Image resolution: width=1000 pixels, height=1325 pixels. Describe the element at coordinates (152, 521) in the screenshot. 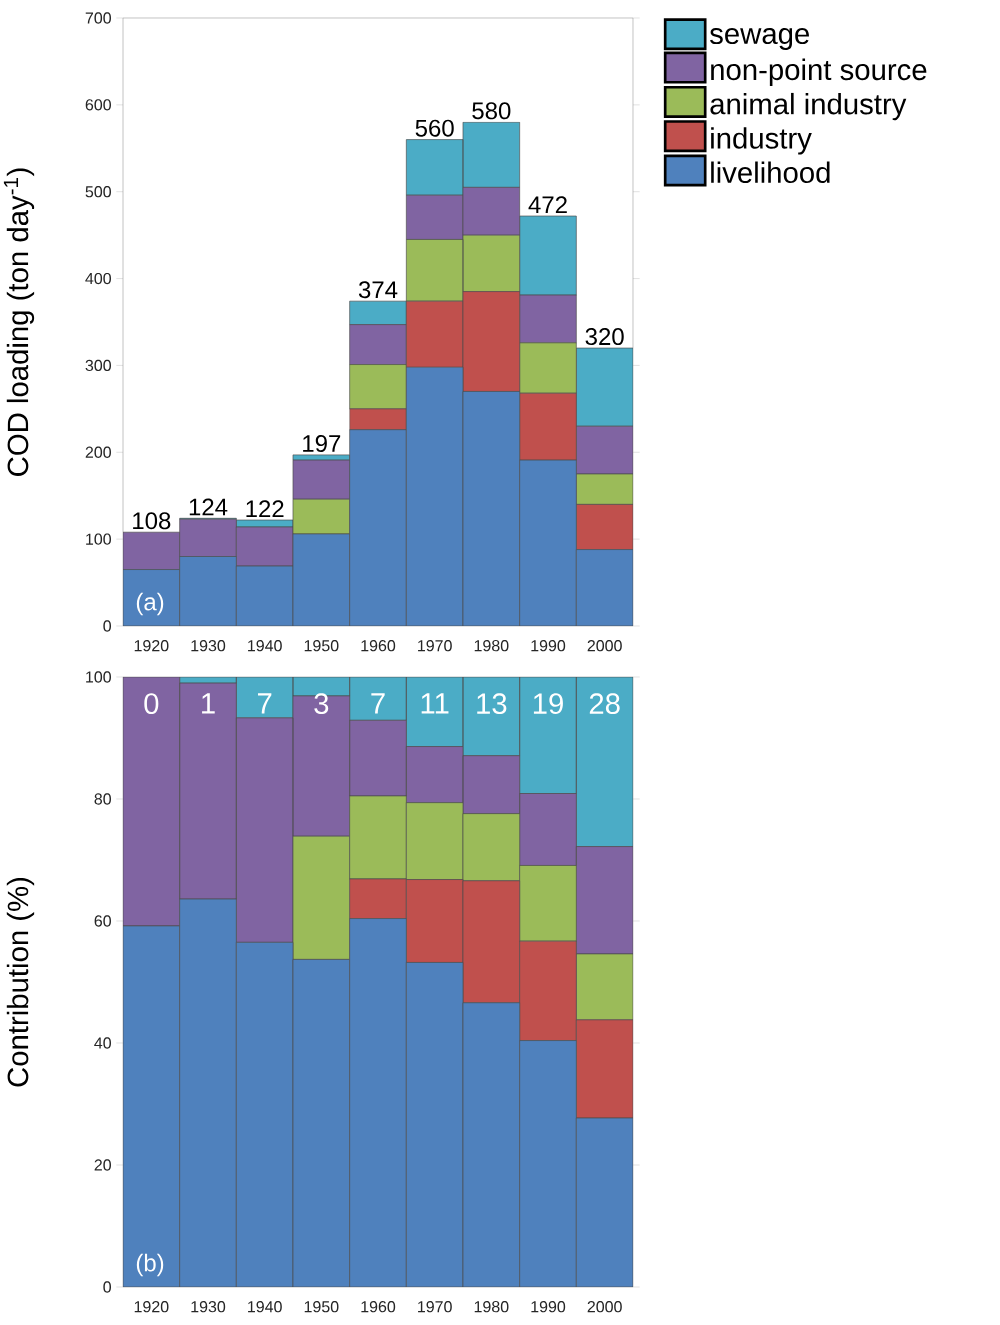

I see `total-label: 108` at that location.